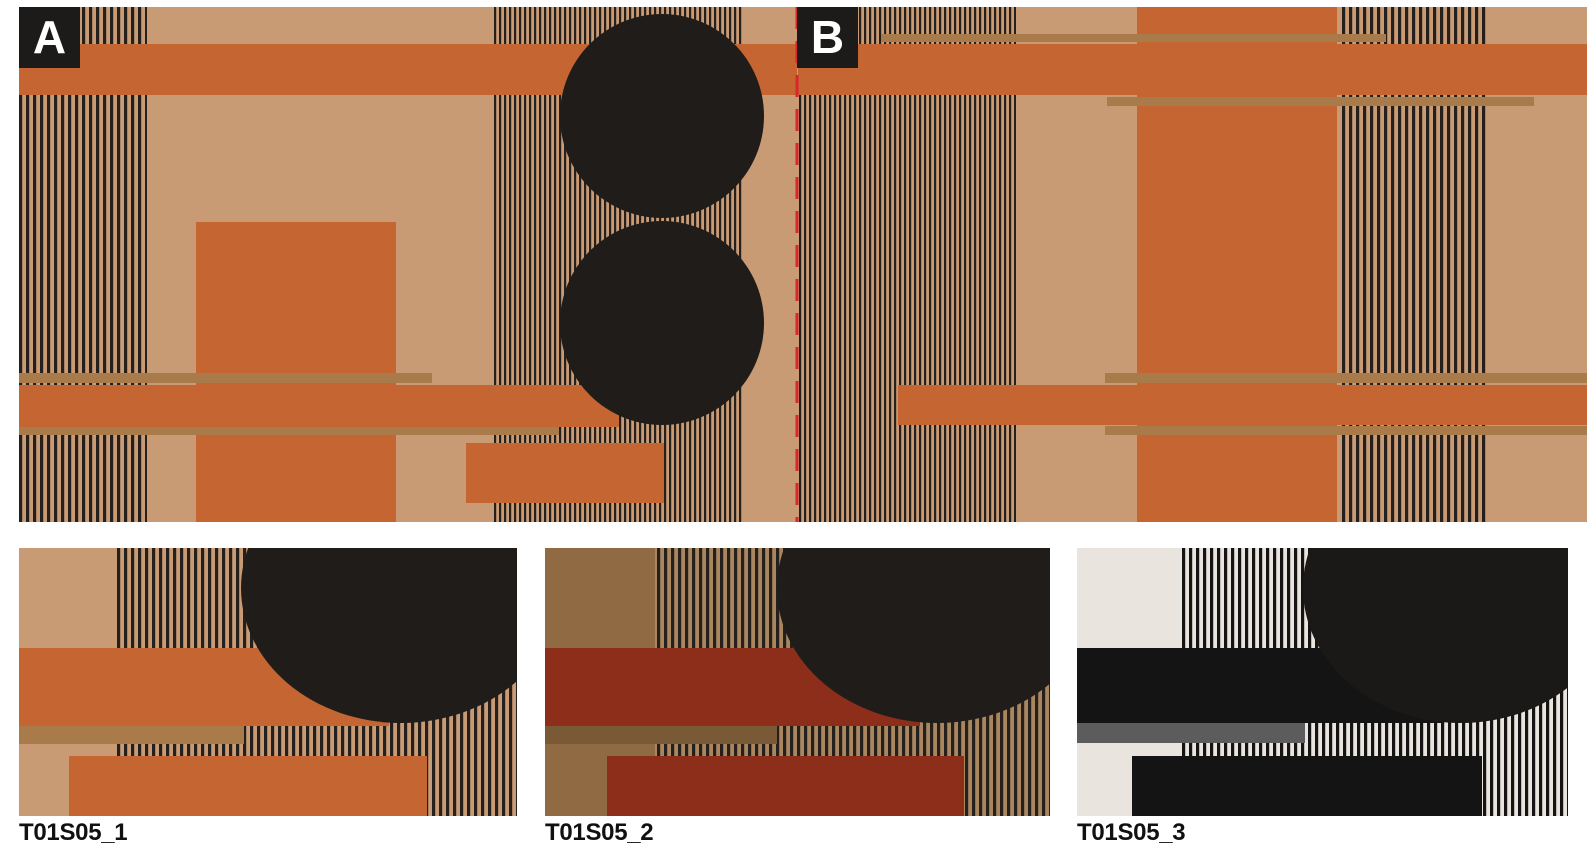  Describe the element at coordinates (662, 116) in the screenshot. I see `black-circle-top` at that location.